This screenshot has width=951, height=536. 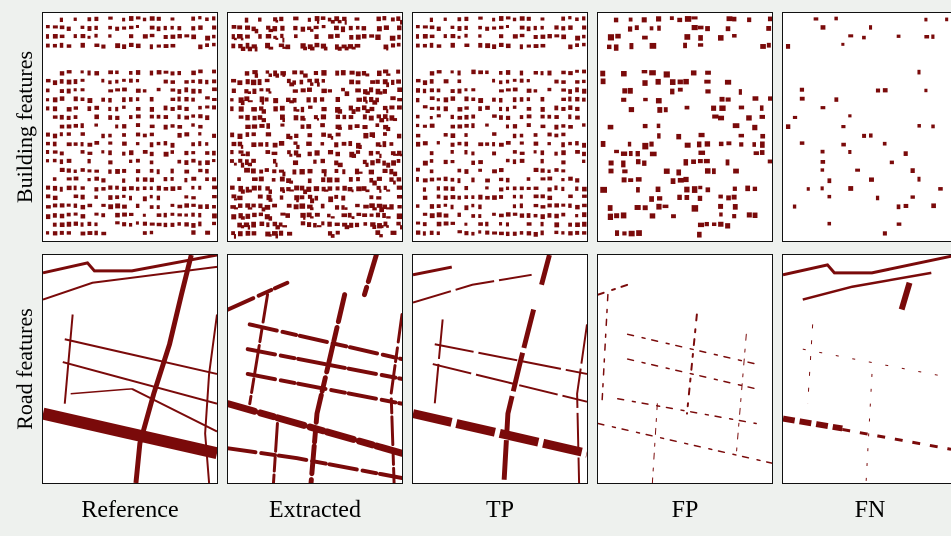 I want to click on panel-building-fn, so click(x=866, y=127).